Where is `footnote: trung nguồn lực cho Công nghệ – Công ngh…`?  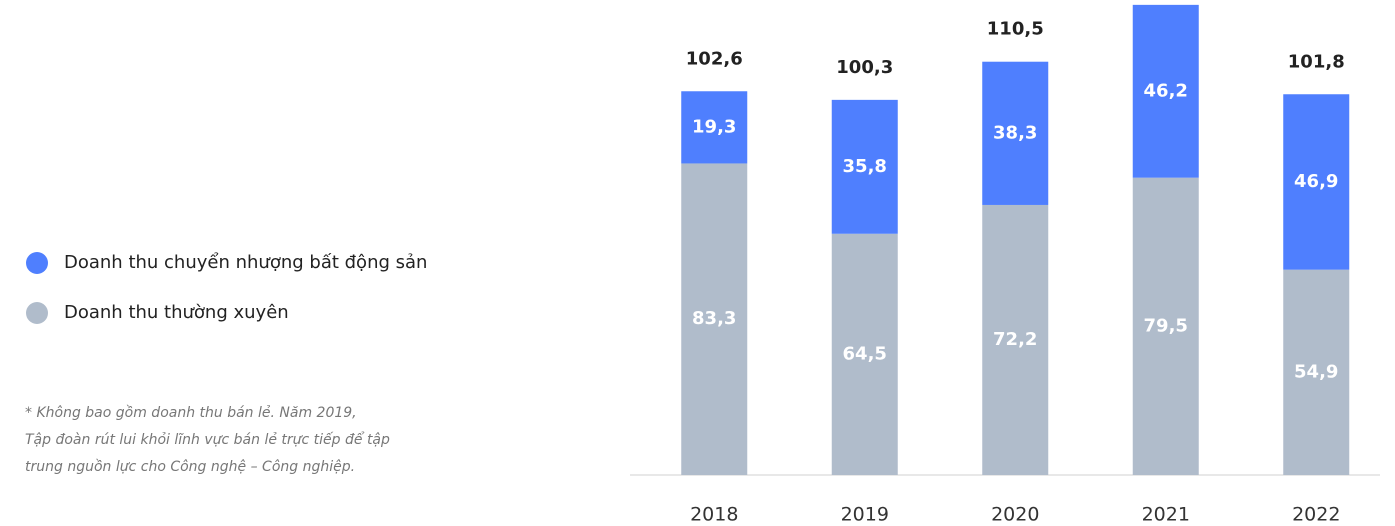 footnote: trung nguồn lực cho Công nghệ – Công ngh… is located at coordinates (190, 466).